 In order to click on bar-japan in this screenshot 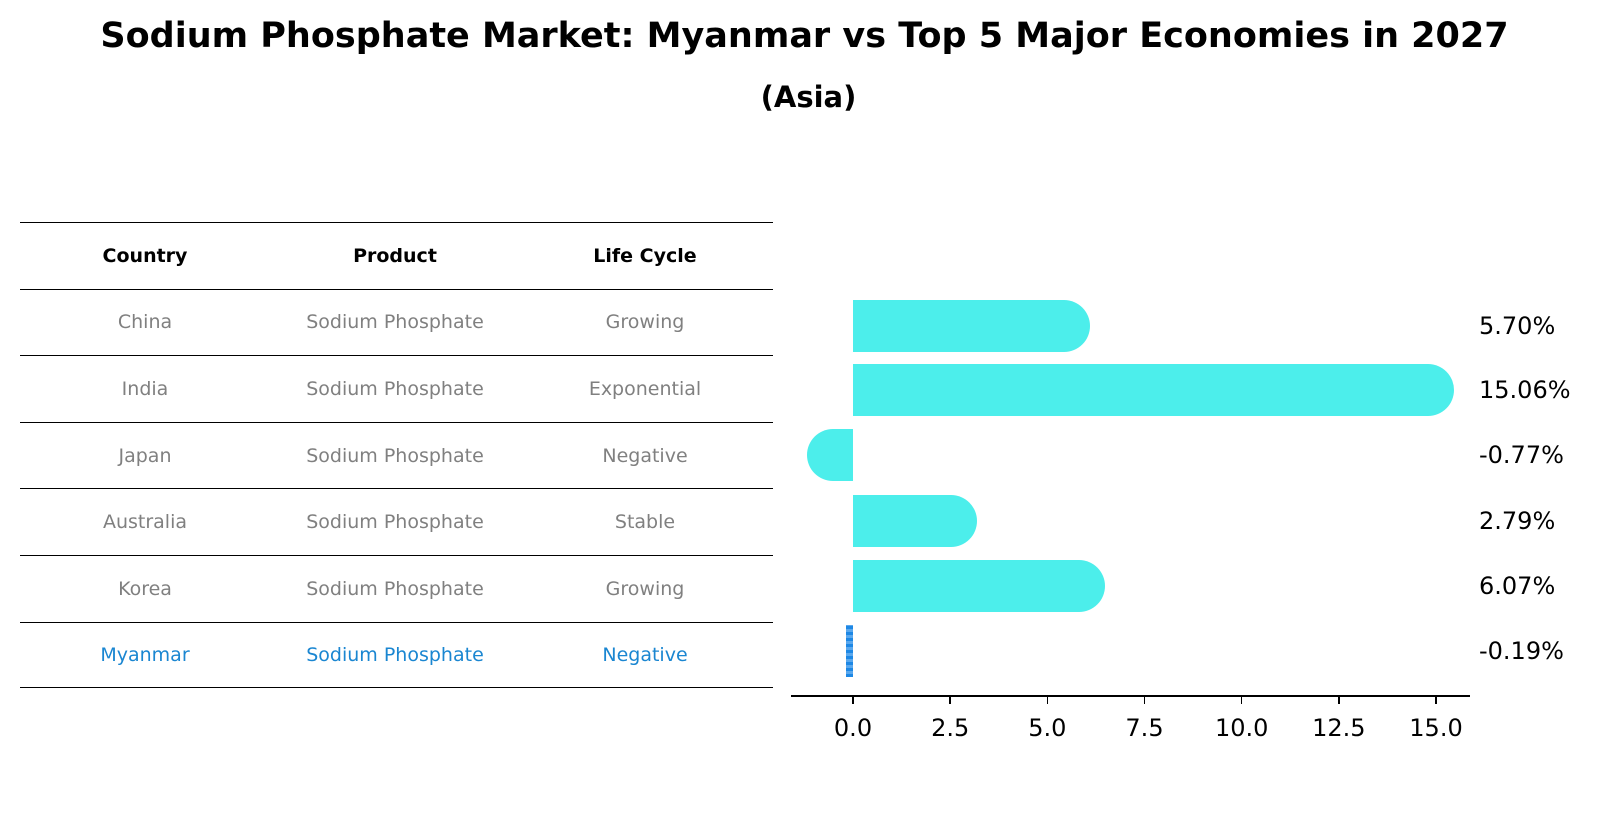, I will do `click(830, 455)`.